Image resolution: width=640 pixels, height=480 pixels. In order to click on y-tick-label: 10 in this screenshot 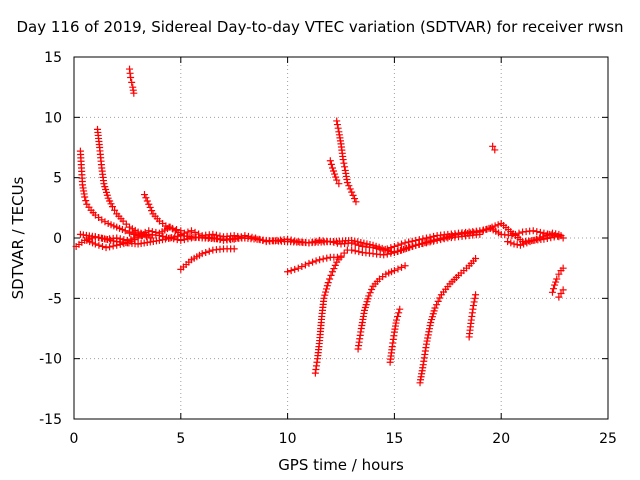, I will do `click(53, 118)`.